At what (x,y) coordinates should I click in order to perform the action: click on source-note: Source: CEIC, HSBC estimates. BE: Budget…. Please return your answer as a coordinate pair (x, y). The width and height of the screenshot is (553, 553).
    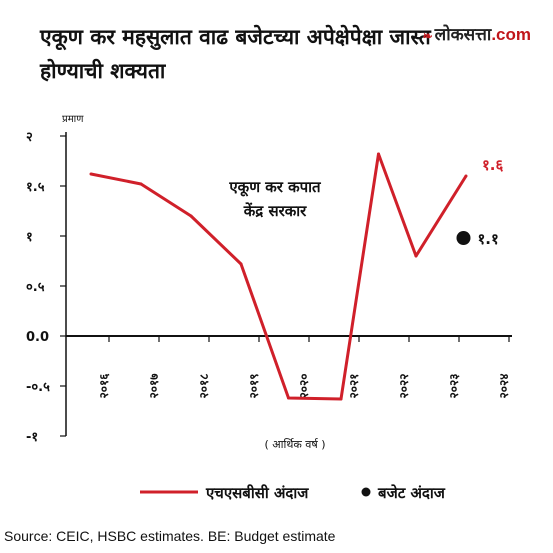
    Looking at the image, I should click on (170, 536).